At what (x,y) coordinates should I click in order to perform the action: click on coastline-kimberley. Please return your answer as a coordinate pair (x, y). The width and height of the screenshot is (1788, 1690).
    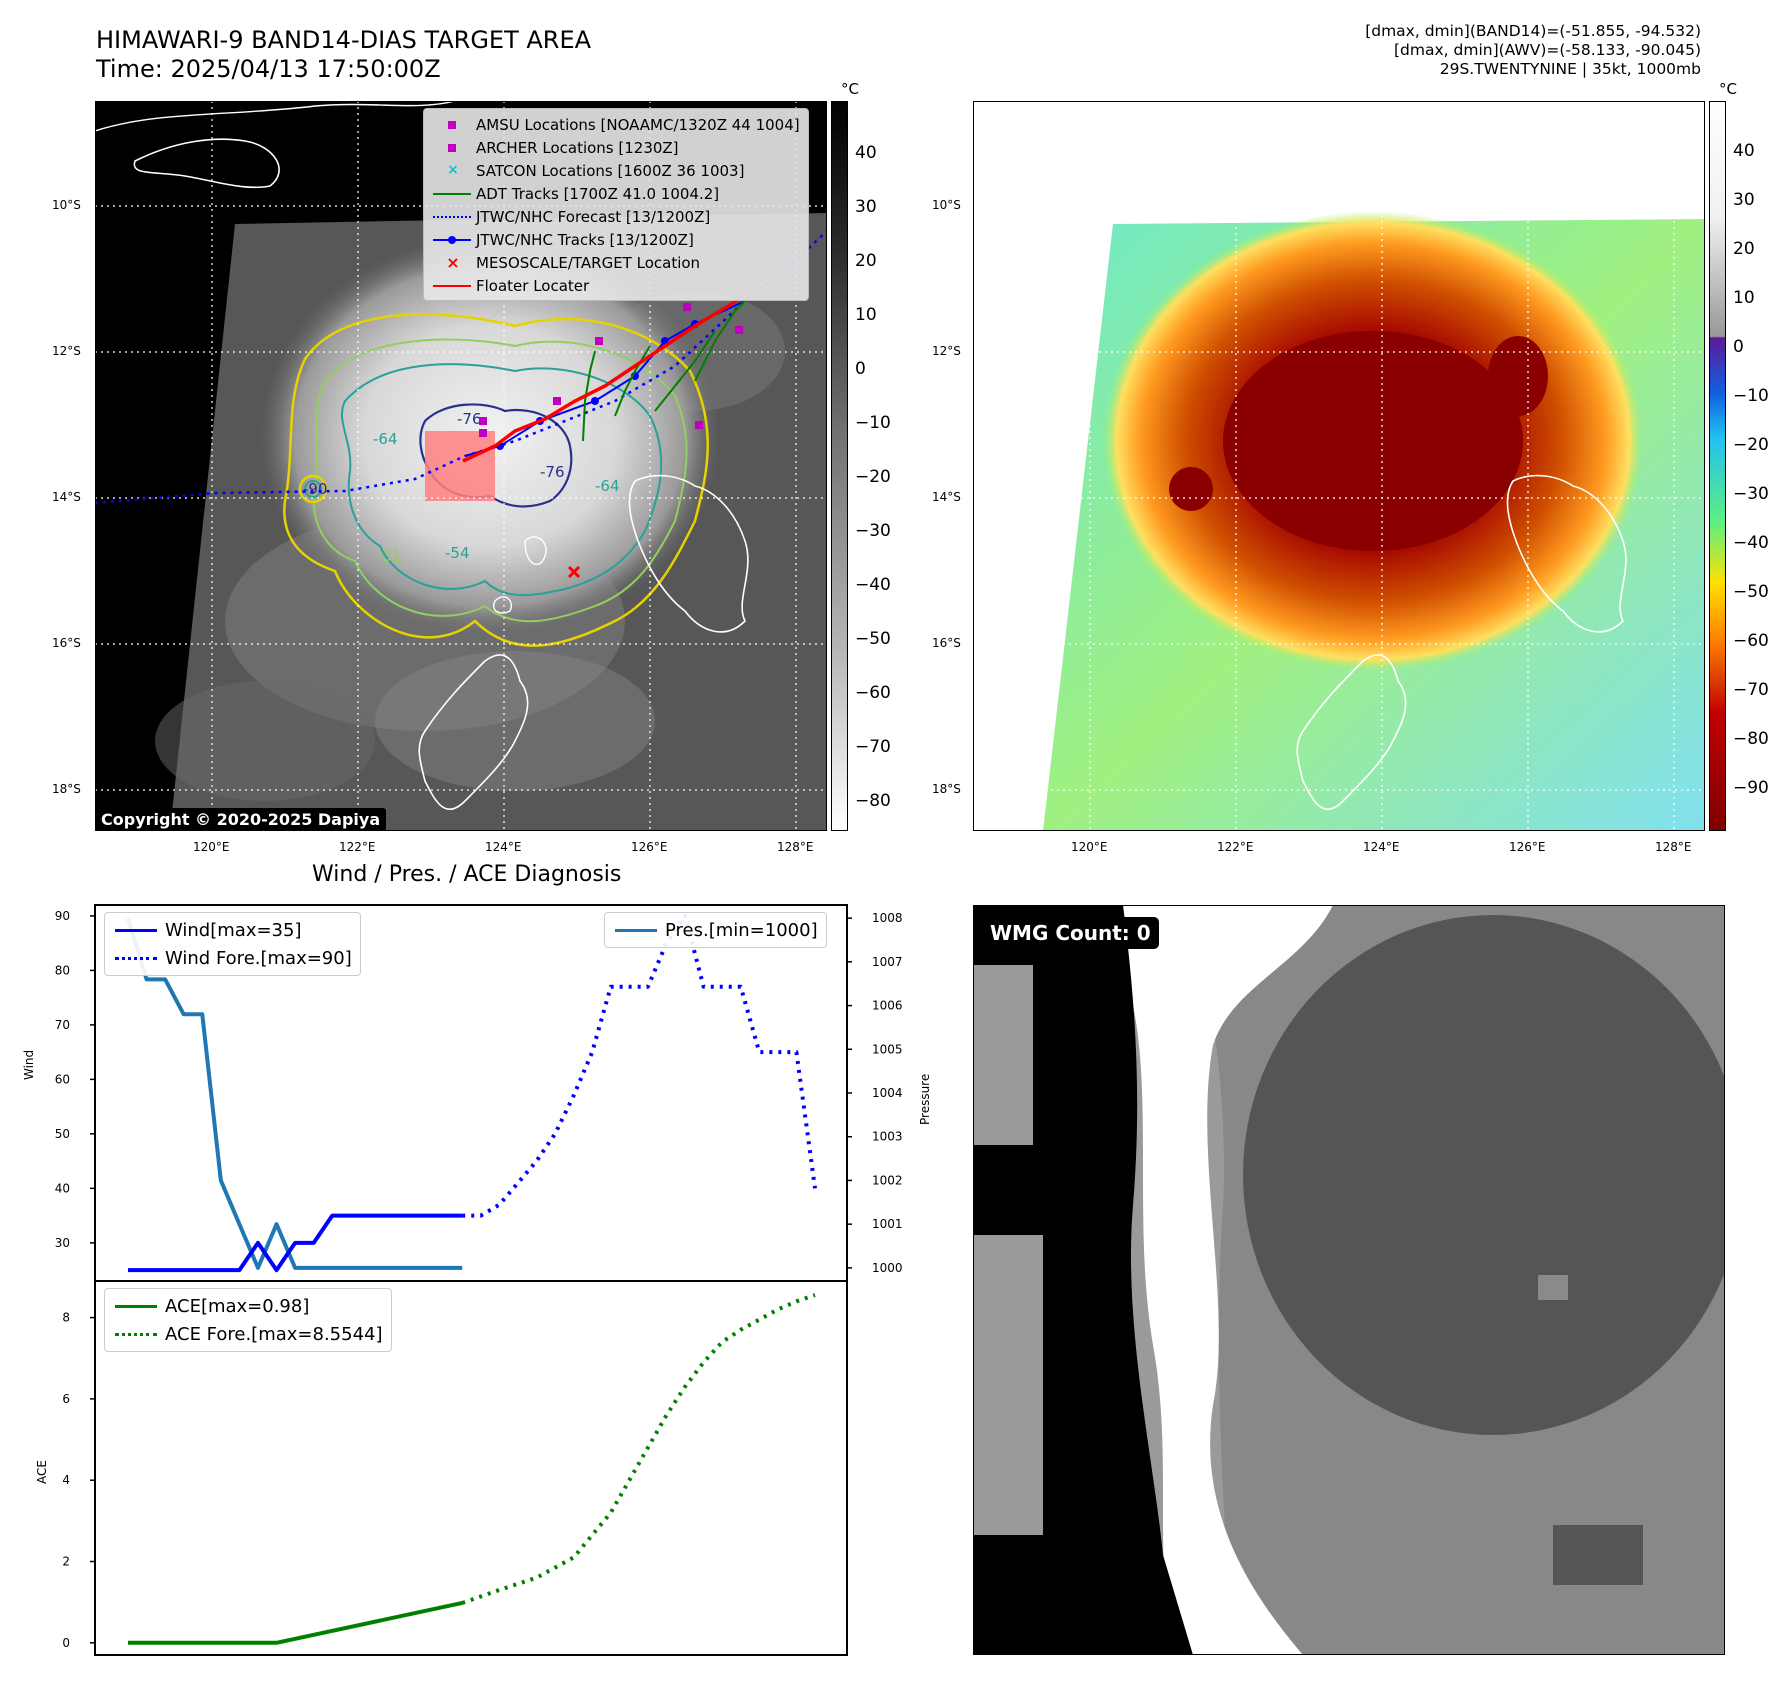
    Looking at the image, I should click on (688, 553).